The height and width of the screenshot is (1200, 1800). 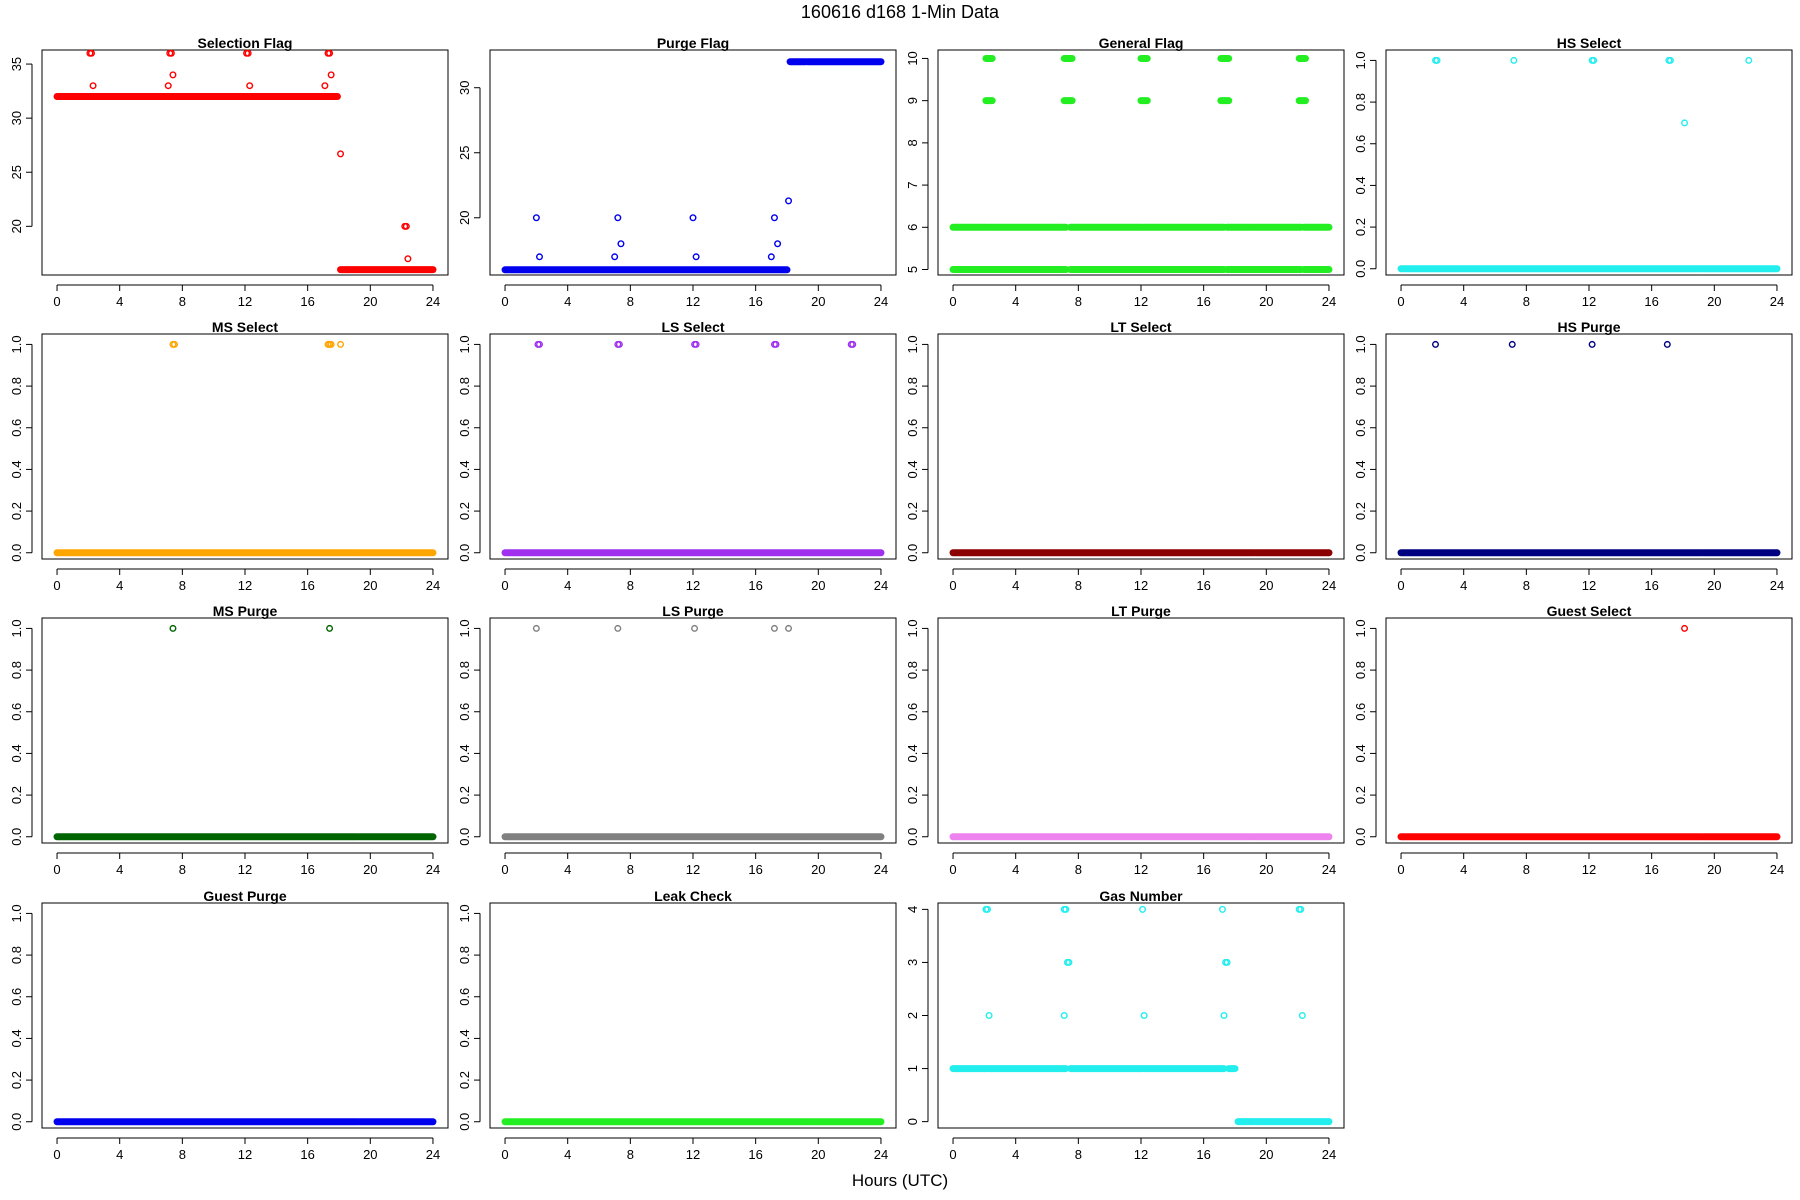 What do you see at coordinates (1125, 740) in the screenshot?
I see `panel-lt-purge: LT Purge 0 4 8 12 16 20 24 0.0 0.2 0.4 0.6 0.8 1.0` at bounding box center [1125, 740].